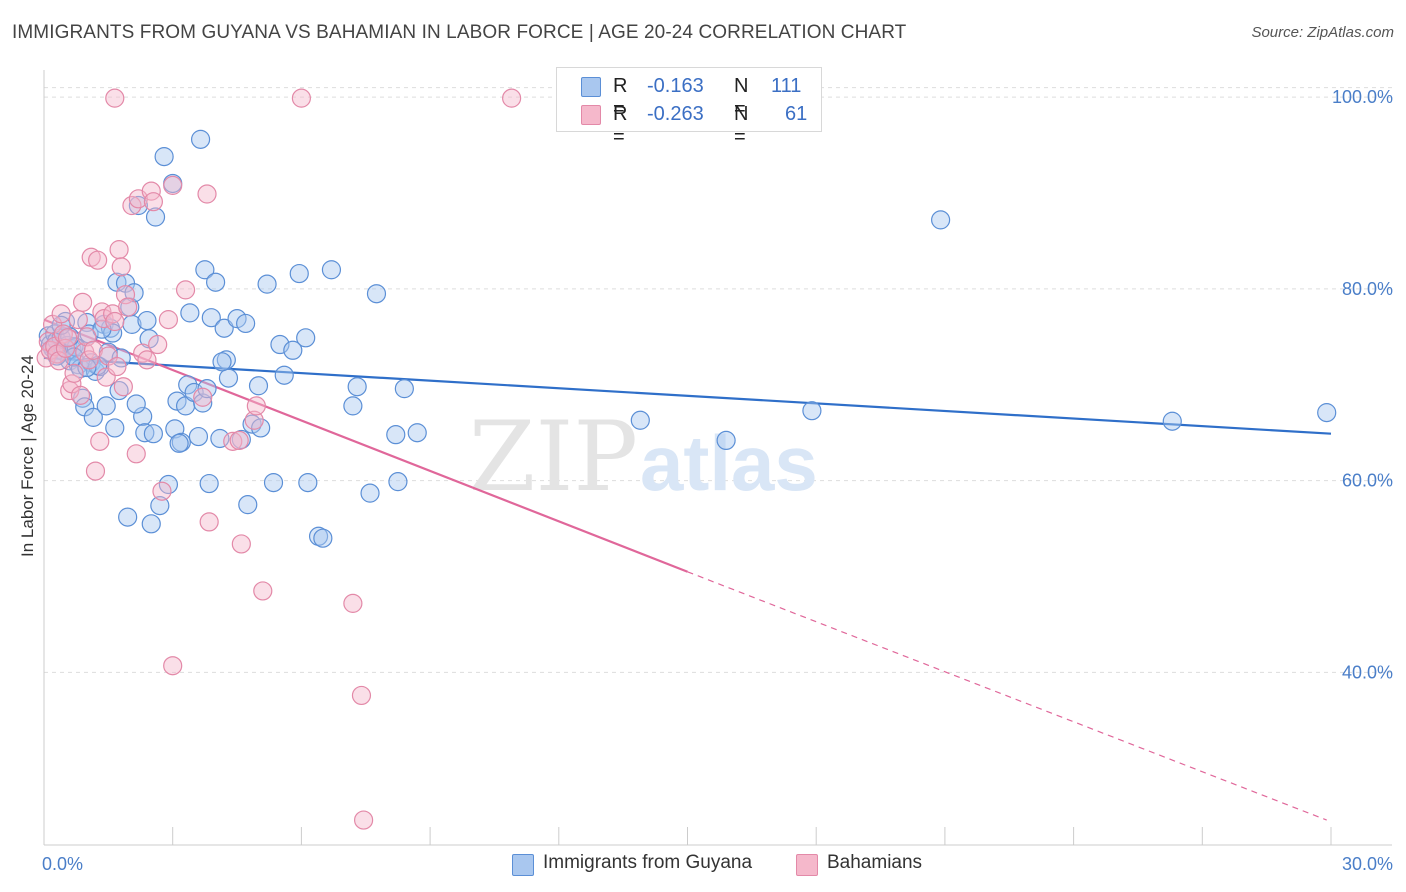  Describe the element at coordinates (591, 87) in the screenshot. I see `legend-swatch-guyana` at that location.